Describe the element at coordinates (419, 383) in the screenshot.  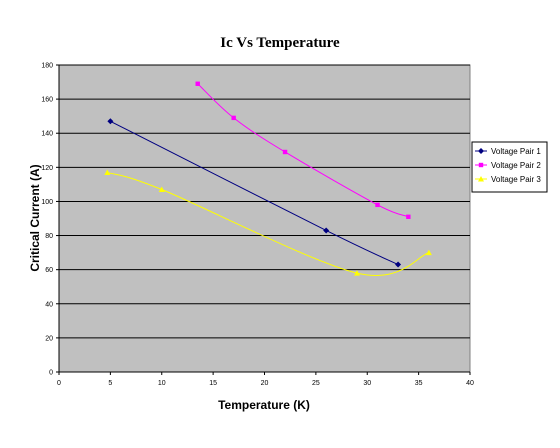
I see `x-tick-label: 35` at that location.